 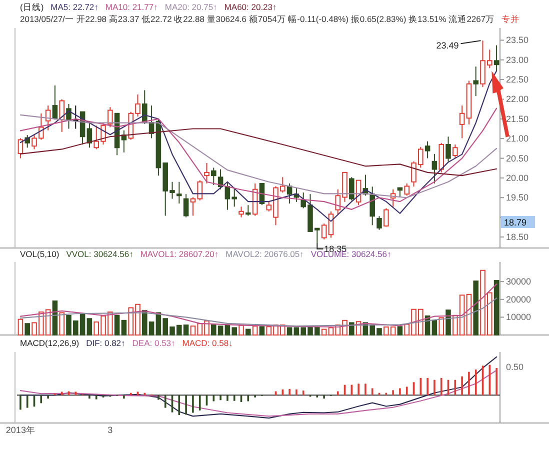 What do you see at coordinates (191, 7) in the screenshot?
I see `text: MA20: 20.75↑` at bounding box center [191, 7].